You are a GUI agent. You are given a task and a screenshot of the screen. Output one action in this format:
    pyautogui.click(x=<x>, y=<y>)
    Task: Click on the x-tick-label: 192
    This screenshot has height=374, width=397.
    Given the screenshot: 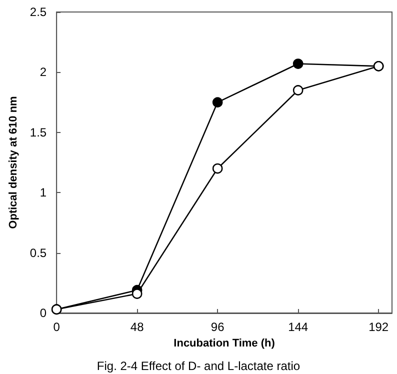 What is the action you would take?
    pyautogui.click(x=378, y=327)
    